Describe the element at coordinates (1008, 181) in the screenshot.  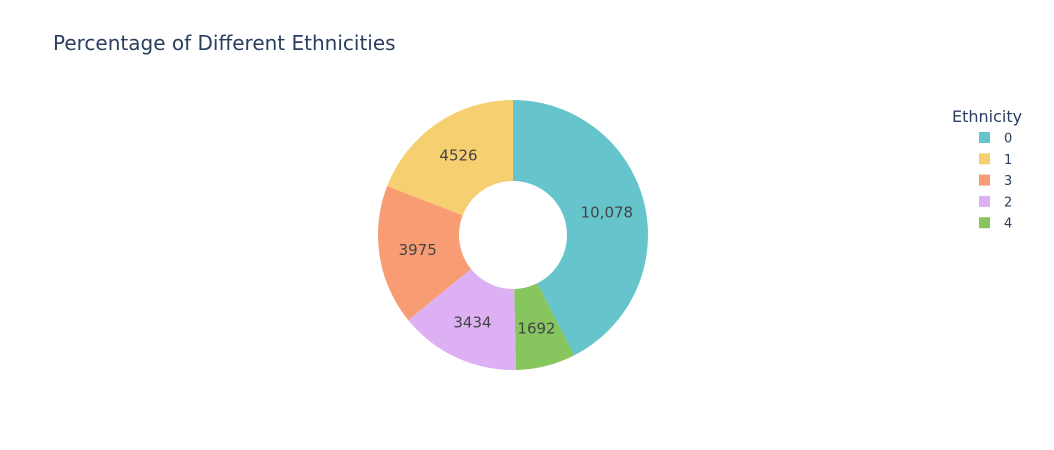
I see `legend-label-3: 3` at that location.